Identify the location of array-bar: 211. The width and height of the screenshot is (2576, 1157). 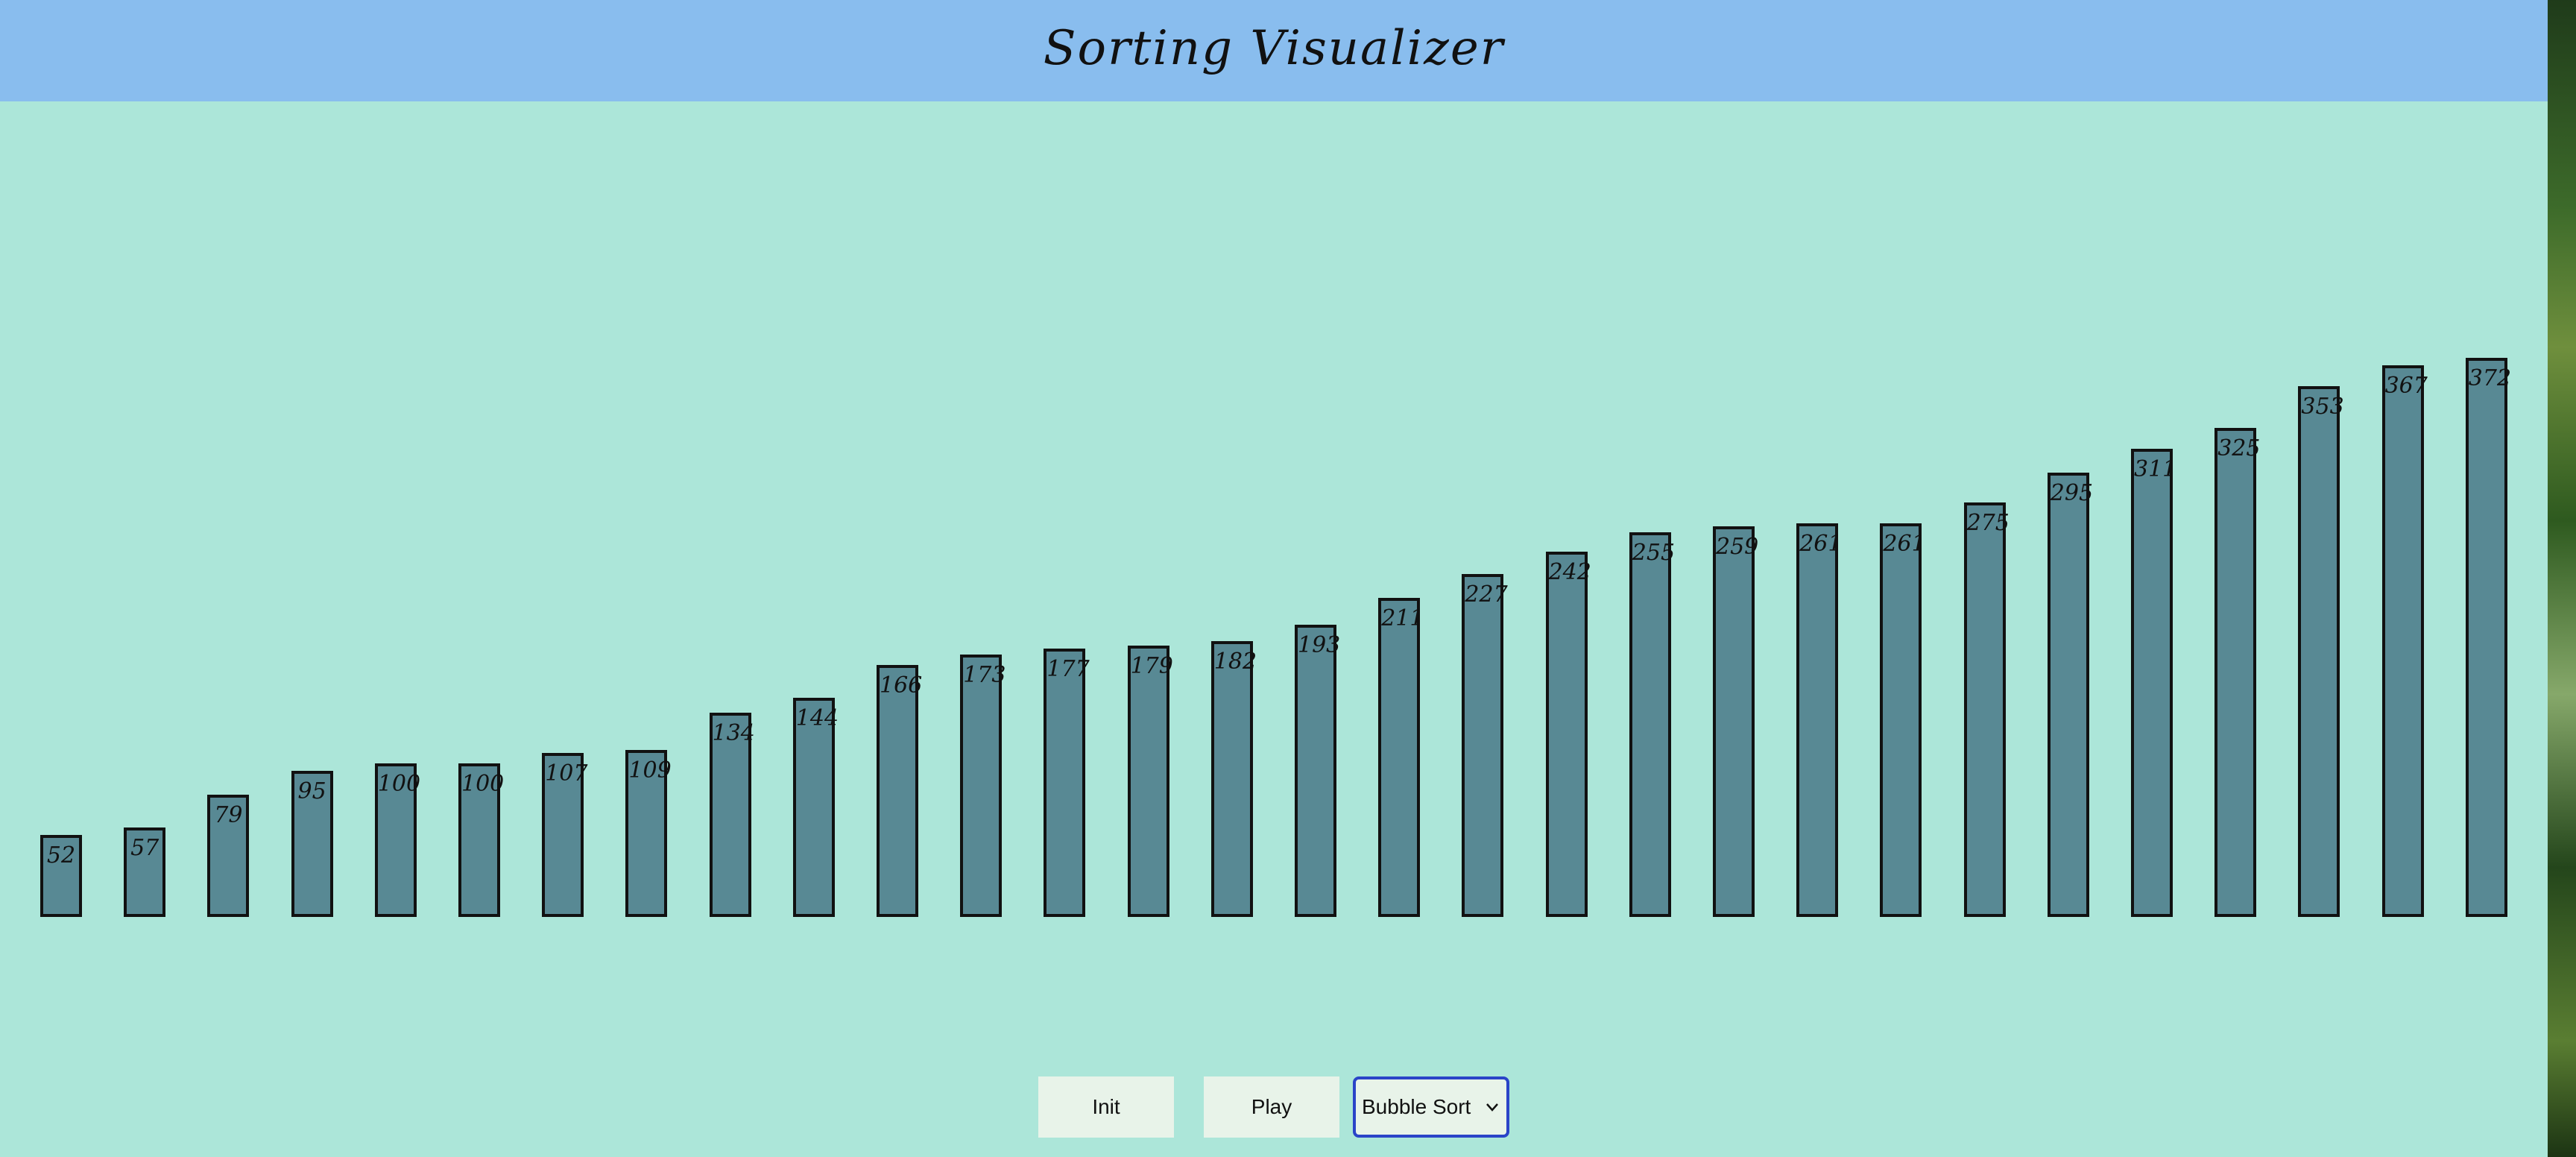
(1401, 758).